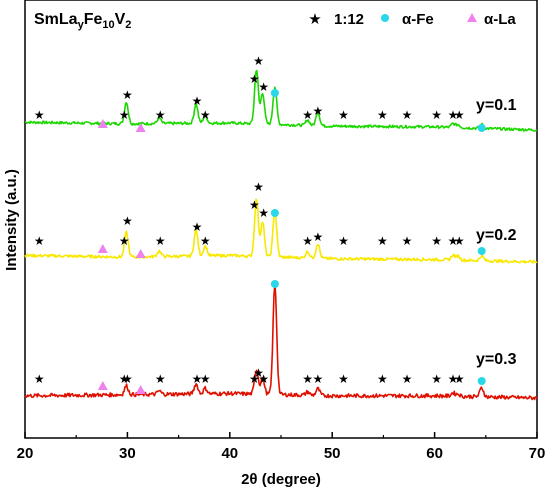 The height and width of the screenshot is (492, 550). What do you see at coordinates (281, 447) in the screenshot?
I see `tick-layer: 20 30 40 50 60 70` at bounding box center [281, 447].